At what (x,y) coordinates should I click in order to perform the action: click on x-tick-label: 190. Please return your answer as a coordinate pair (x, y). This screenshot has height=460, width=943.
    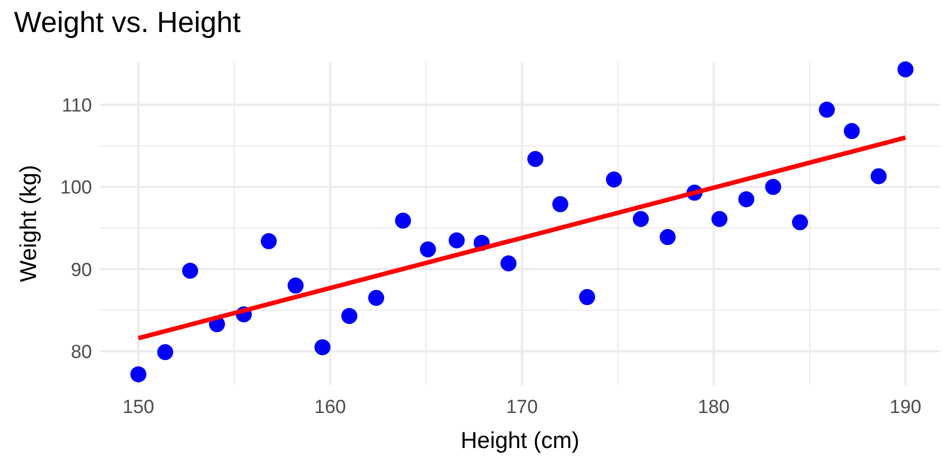
    Looking at the image, I should click on (906, 407).